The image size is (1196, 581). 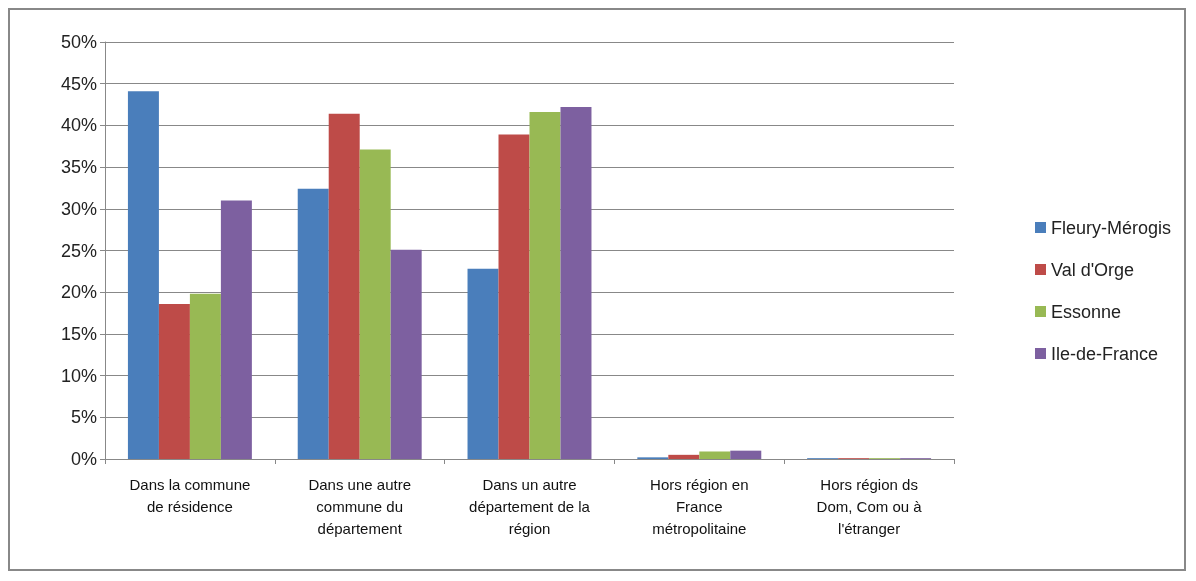 What do you see at coordinates (78, 167) in the screenshot?
I see `y-tick-label: 35%` at bounding box center [78, 167].